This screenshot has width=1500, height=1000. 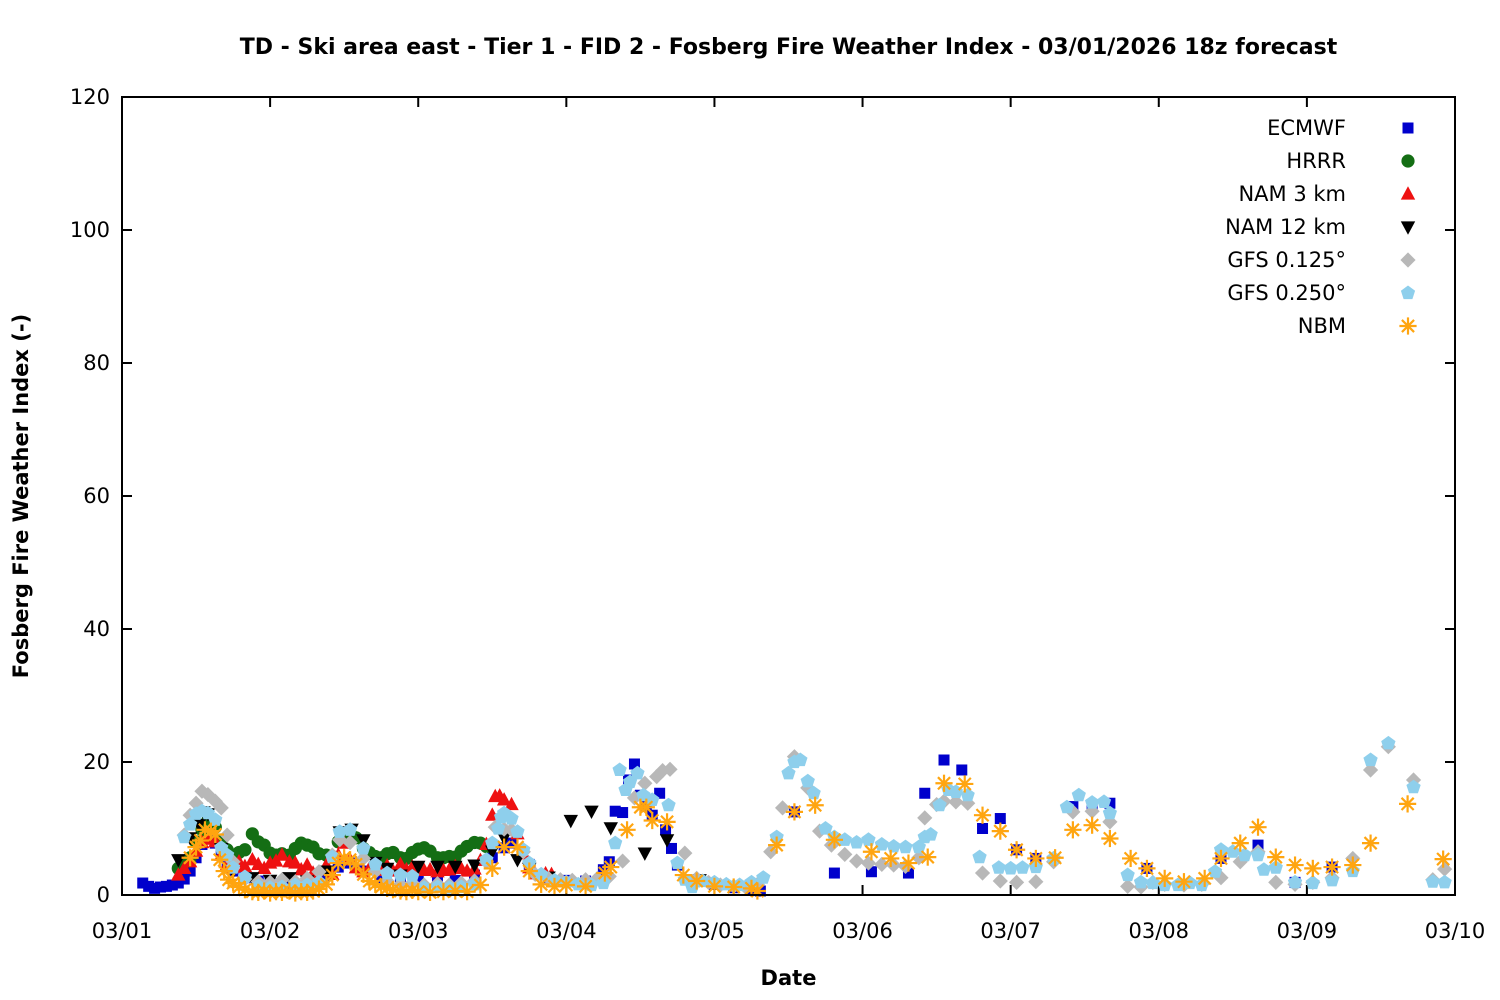 I want to click on legend-marker-ecmwf-icon, so click(x=1408, y=128).